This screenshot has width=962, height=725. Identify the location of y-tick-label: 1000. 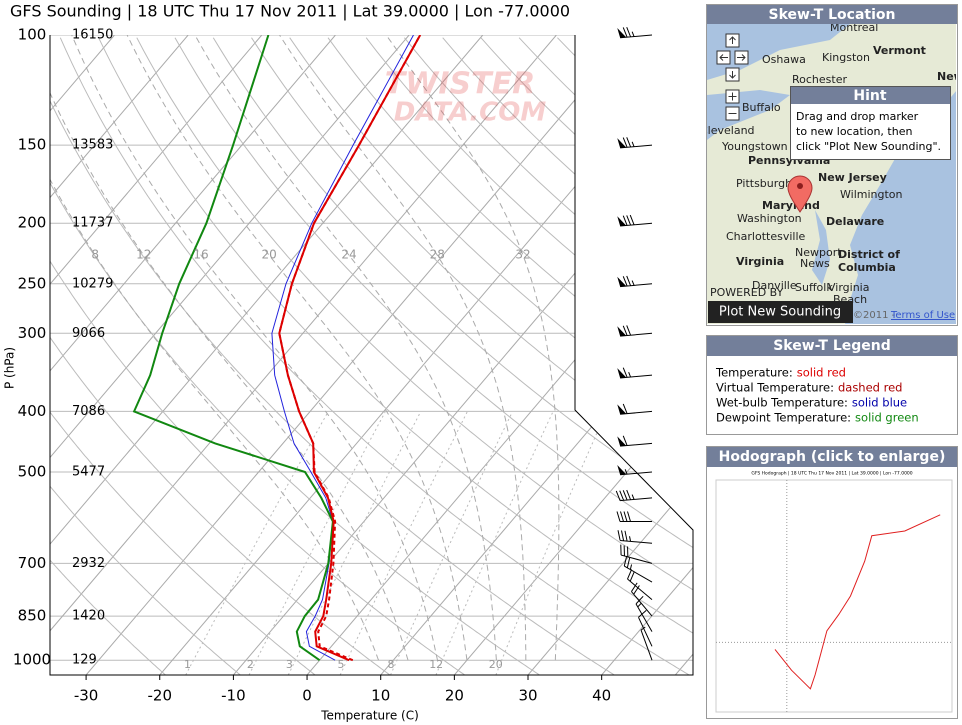
(32, 660).